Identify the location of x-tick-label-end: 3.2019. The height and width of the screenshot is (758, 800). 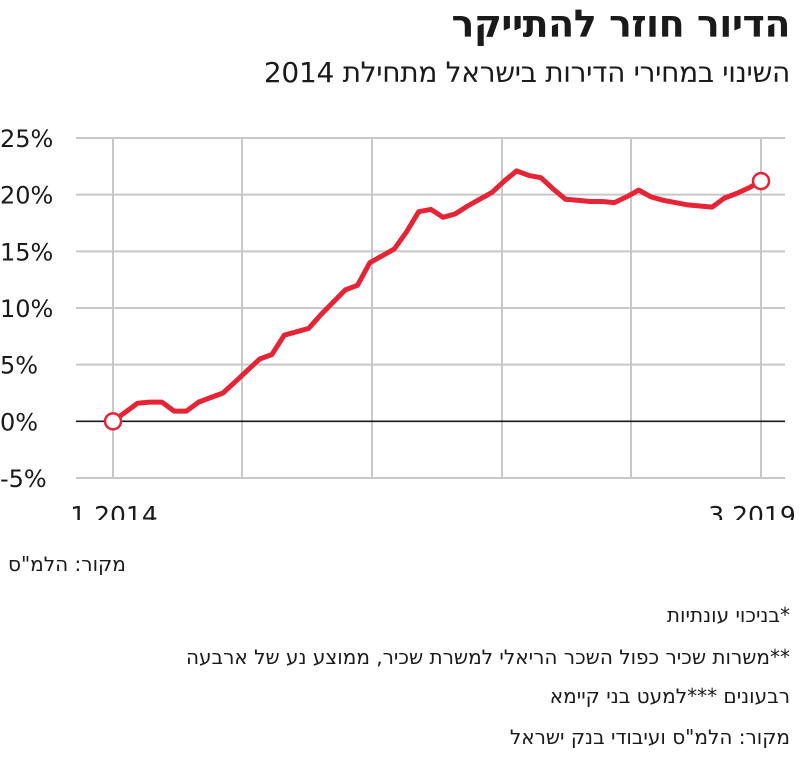
(751, 510).